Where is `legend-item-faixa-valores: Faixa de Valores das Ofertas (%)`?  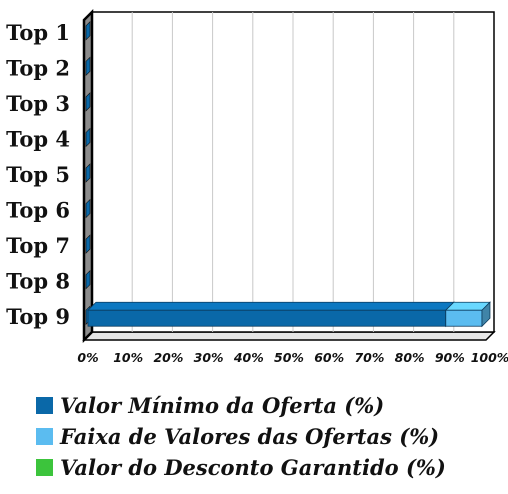 legend-item-faixa-valores: Faixa de Valores das Ofertas (%) is located at coordinates (241, 436).